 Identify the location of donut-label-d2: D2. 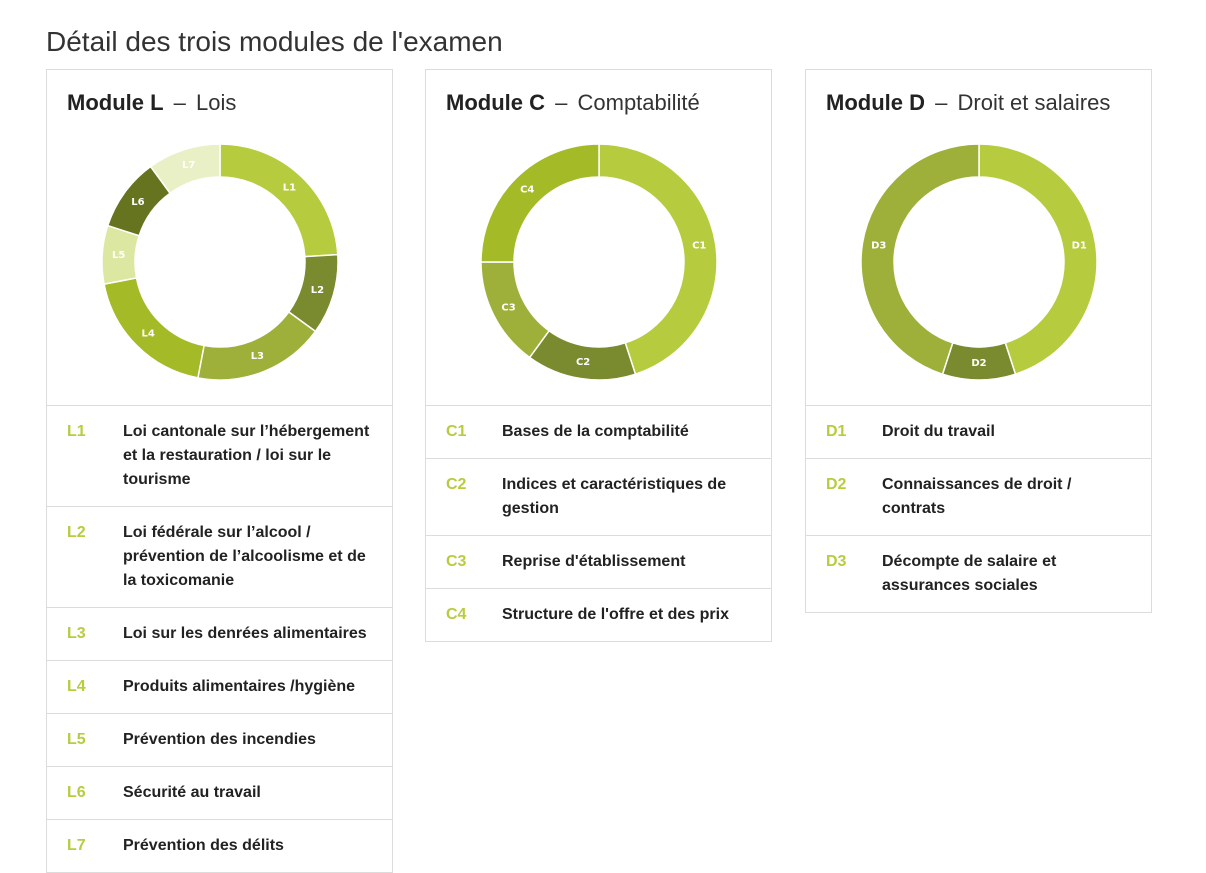
(978, 363).